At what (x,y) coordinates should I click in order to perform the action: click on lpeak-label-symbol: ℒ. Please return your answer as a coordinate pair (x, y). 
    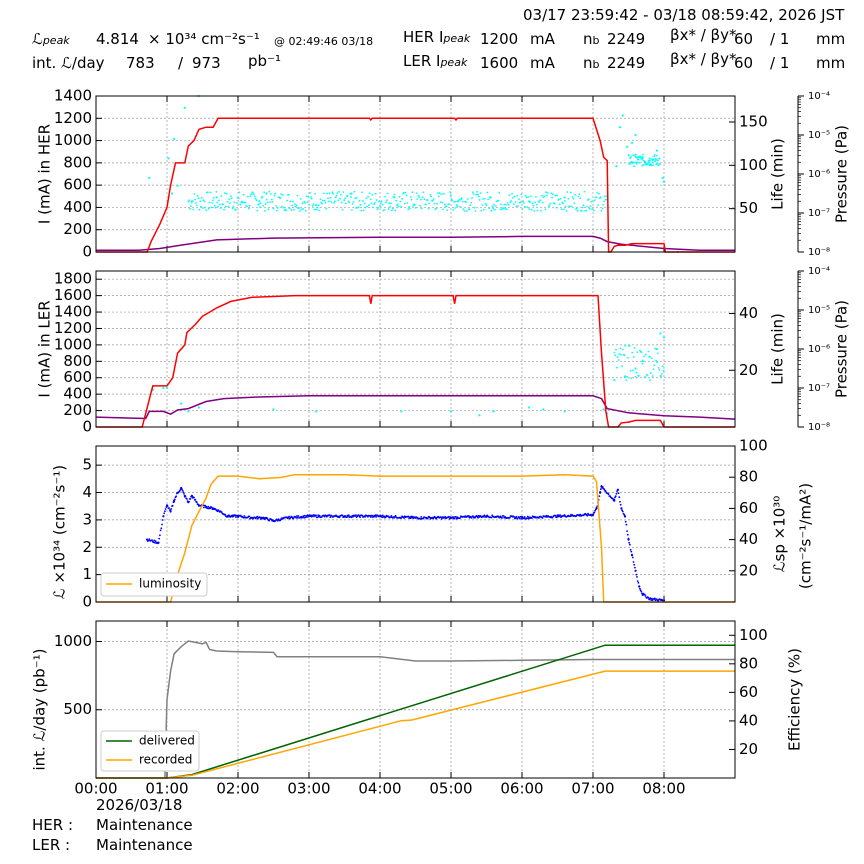
    Looking at the image, I should click on (37, 39).